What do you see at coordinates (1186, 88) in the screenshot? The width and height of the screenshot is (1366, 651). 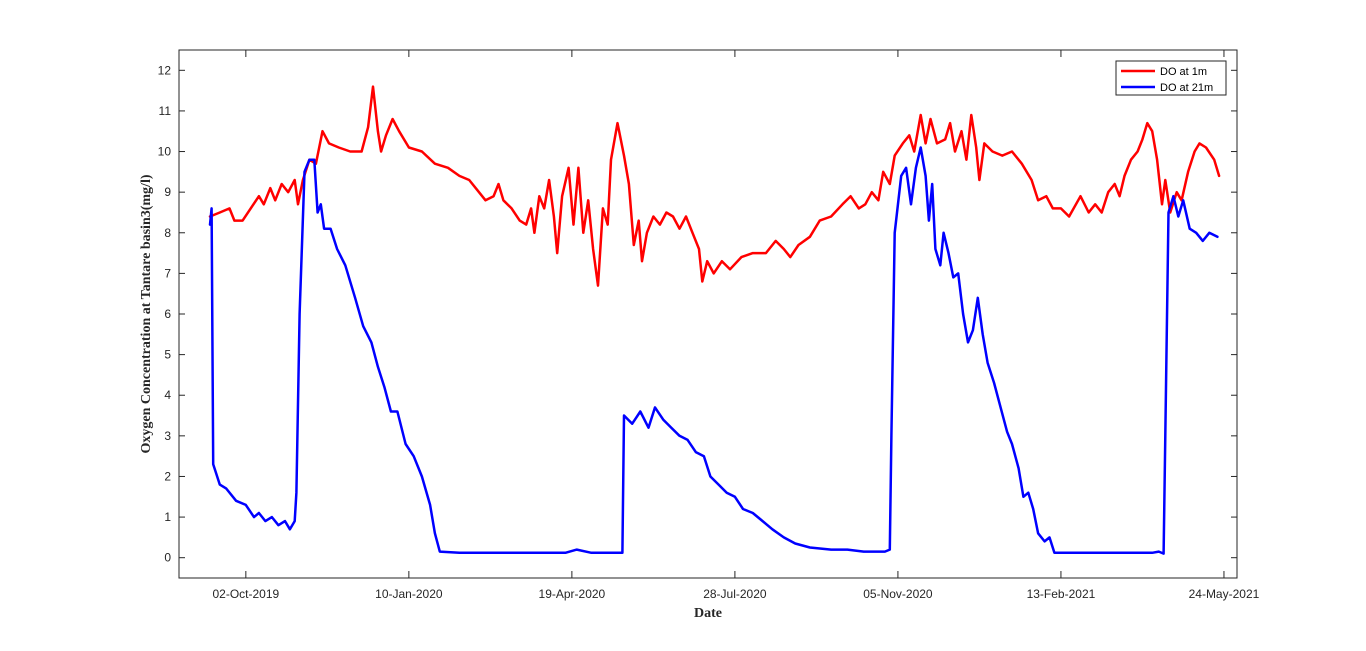 I see `legend-label-do-21m: DO at 21m` at bounding box center [1186, 88].